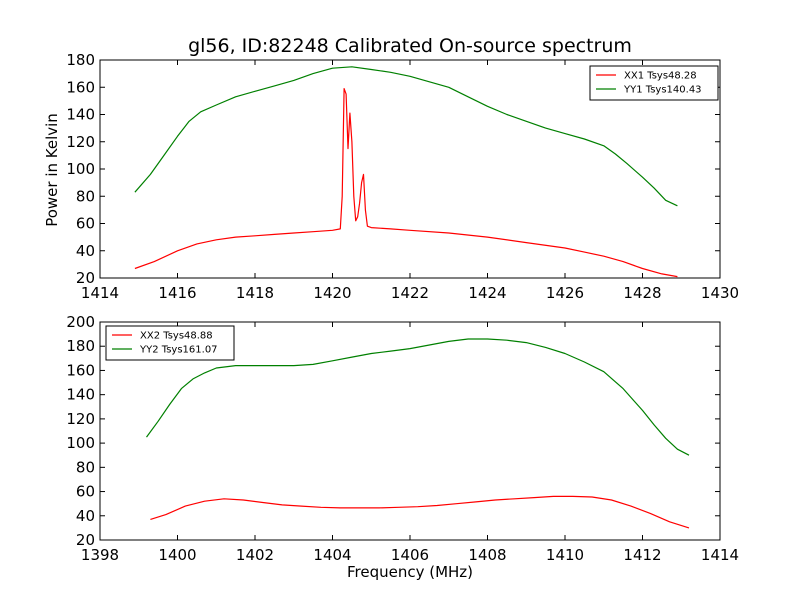 The image size is (800, 600). Describe the element at coordinates (80, 322) in the screenshot. I see `y-tick-label: 200` at that location.